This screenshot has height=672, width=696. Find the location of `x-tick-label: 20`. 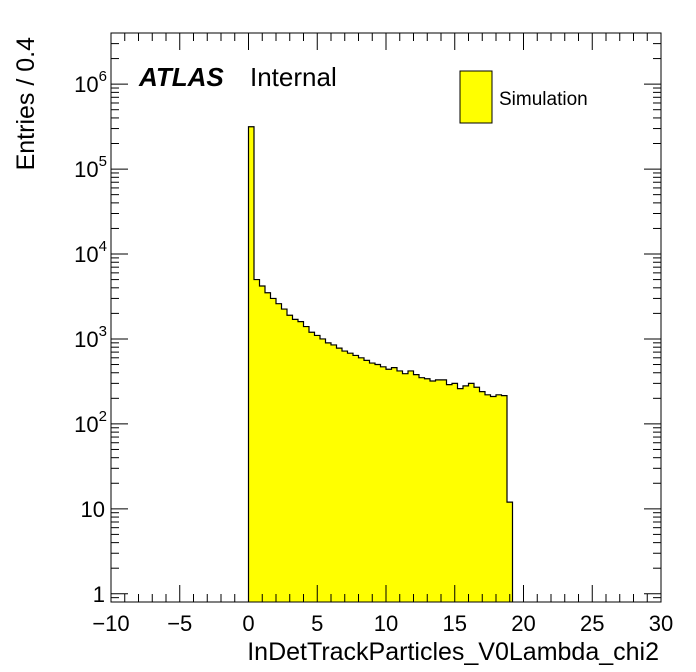

x-tick-label: 20 is located at coordinates (523, 623).